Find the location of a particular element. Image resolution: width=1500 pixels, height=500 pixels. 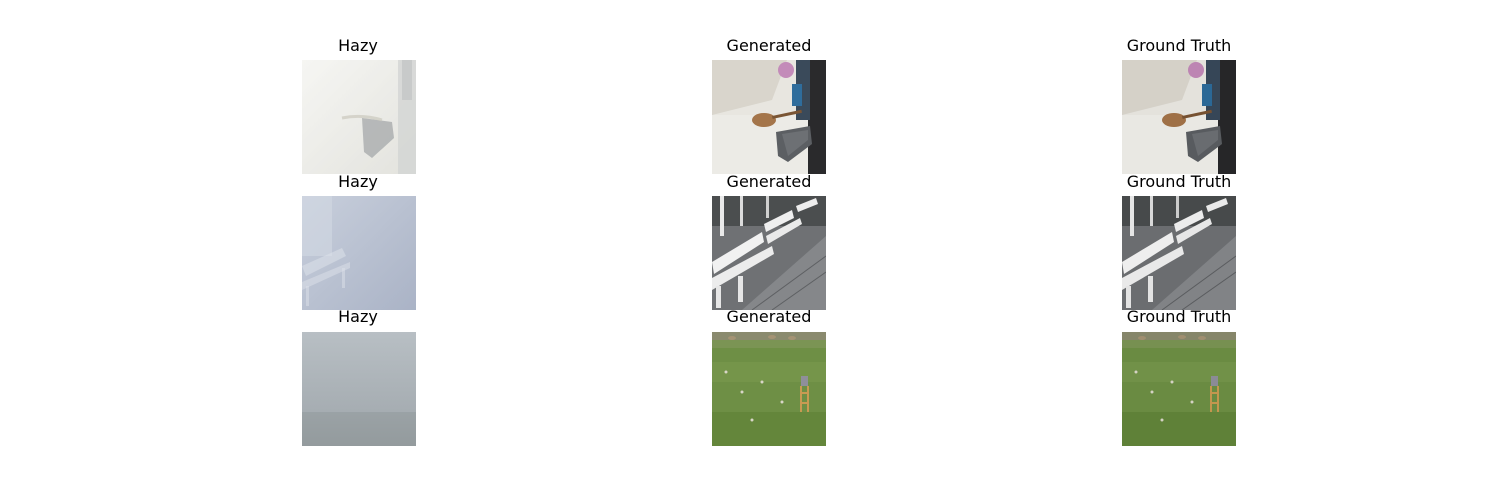

panel-title-generated-row2: Generated is located at coordinates (769, 181).